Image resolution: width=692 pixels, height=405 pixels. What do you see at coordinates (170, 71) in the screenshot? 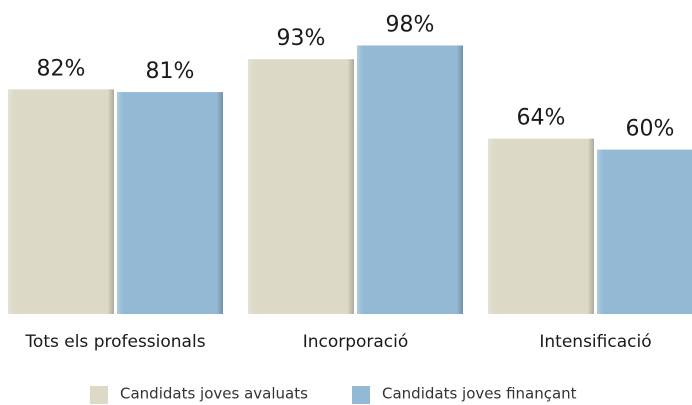
I see `data-label: 81%` at bounding box center [170, 71].